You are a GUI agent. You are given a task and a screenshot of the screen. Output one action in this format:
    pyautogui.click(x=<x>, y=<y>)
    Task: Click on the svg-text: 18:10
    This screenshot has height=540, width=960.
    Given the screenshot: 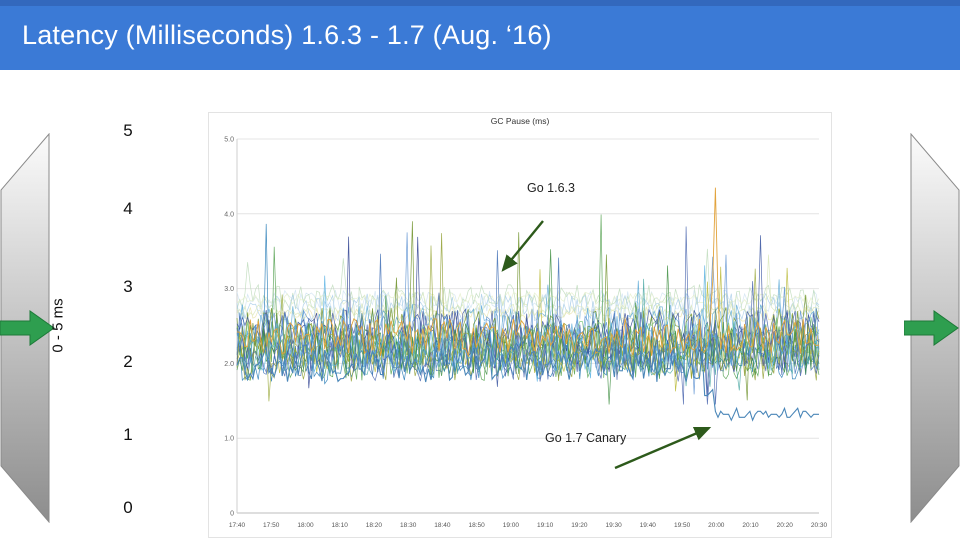 What is the action you would take?
    pyautogui.click(x=340, y=525)
    